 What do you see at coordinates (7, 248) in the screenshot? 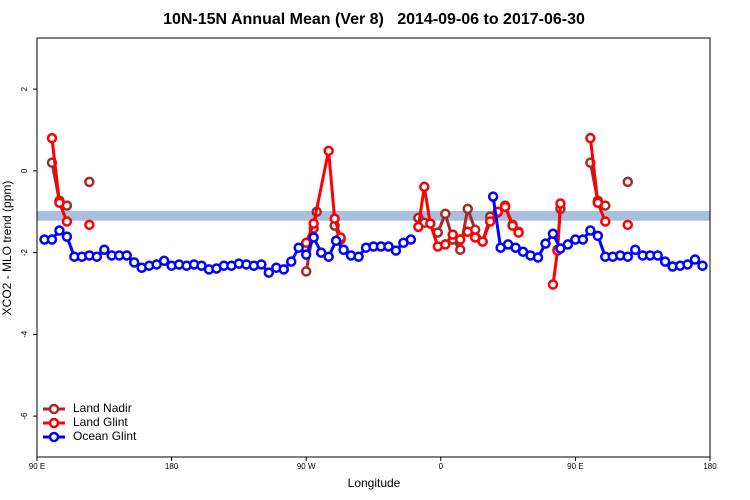
I see `y-axis-label: XCO2 - MLO trend (ppm)` at bounding box center [7, 248].